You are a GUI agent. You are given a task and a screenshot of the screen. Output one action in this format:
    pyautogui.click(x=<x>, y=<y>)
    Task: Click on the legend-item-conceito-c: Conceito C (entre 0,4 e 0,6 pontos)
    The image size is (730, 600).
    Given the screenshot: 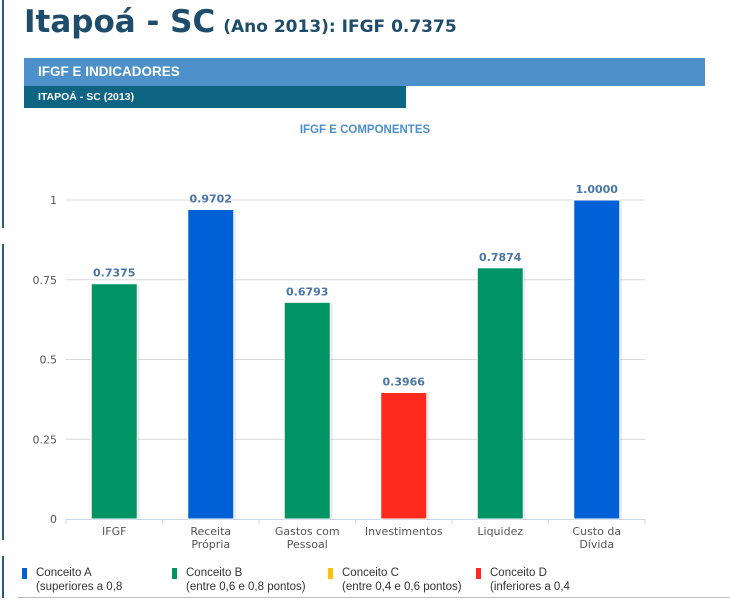 What is the action you would take?
    pyautogui.click(x=395, y=580)
    